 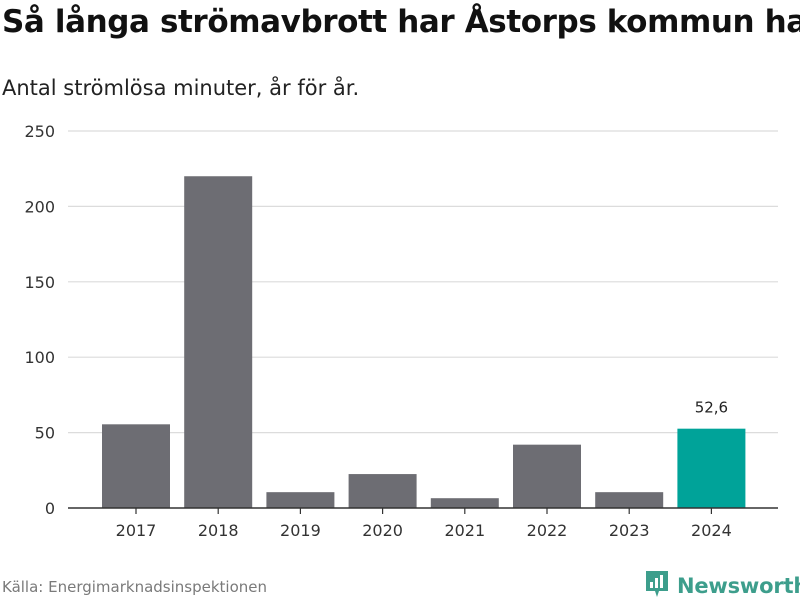 I want to click on bar-2018, so click(x=218, y=342).